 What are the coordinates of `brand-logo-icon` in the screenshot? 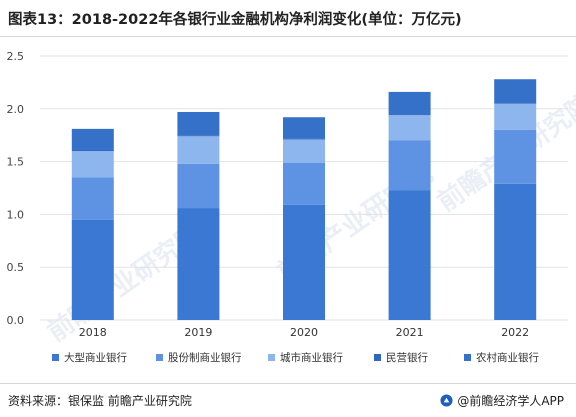 It's located at (446, 400).